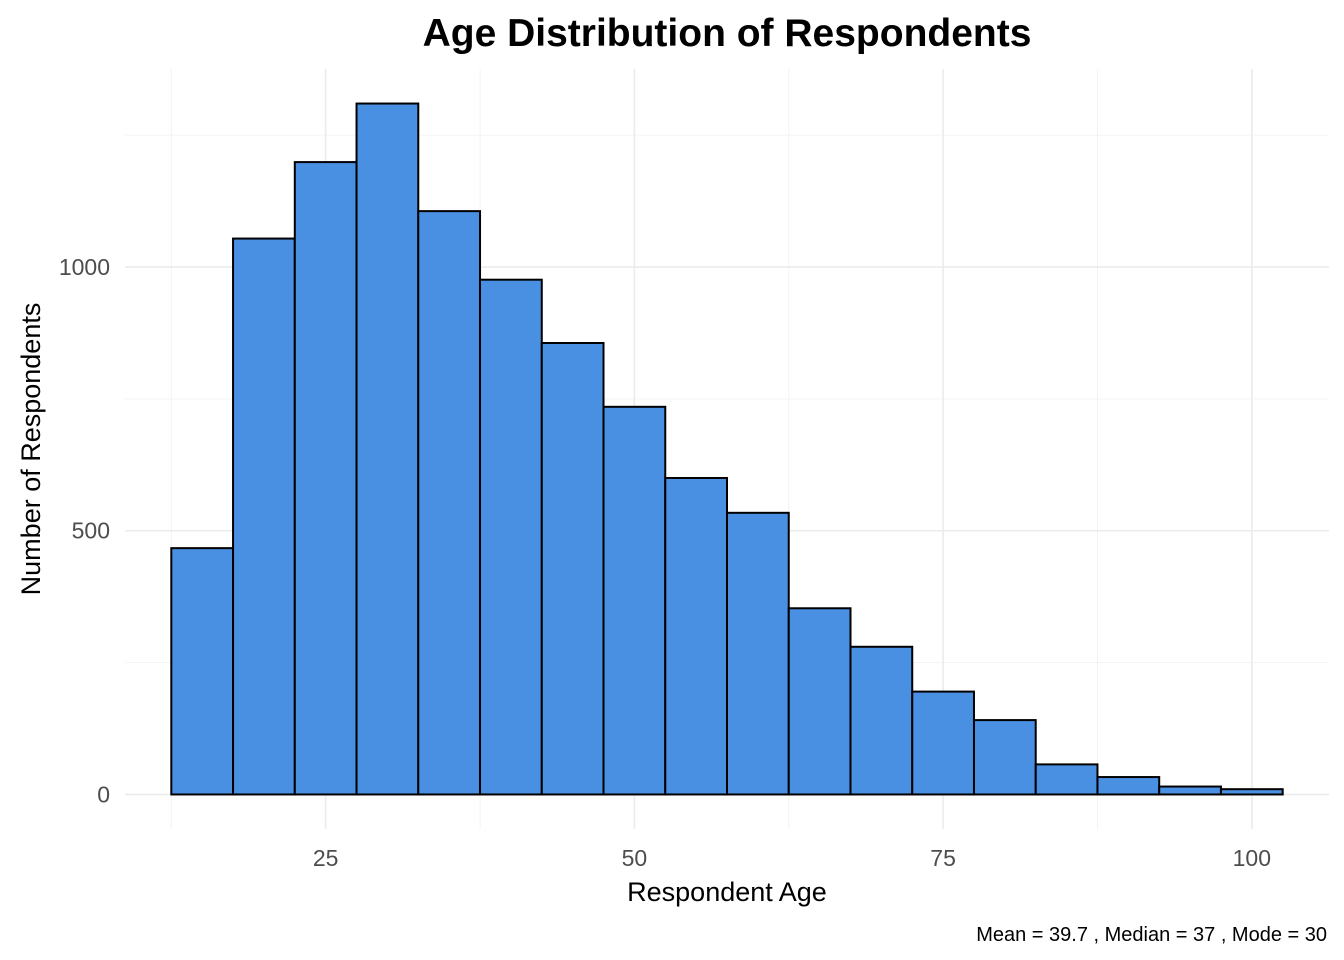 The image size is (1344, 960). I want to click on y-axis-label: Number of Respondents, so click(31, 449).